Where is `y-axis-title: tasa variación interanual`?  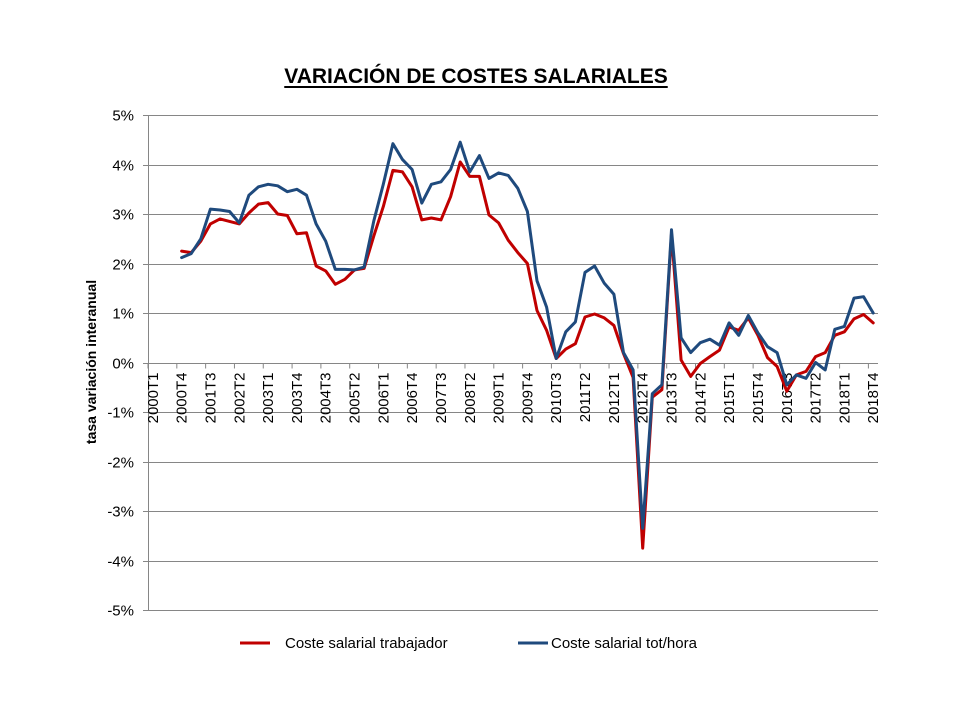
y-axis-title: tasa variación interanual is located at coordinates (91, 362).